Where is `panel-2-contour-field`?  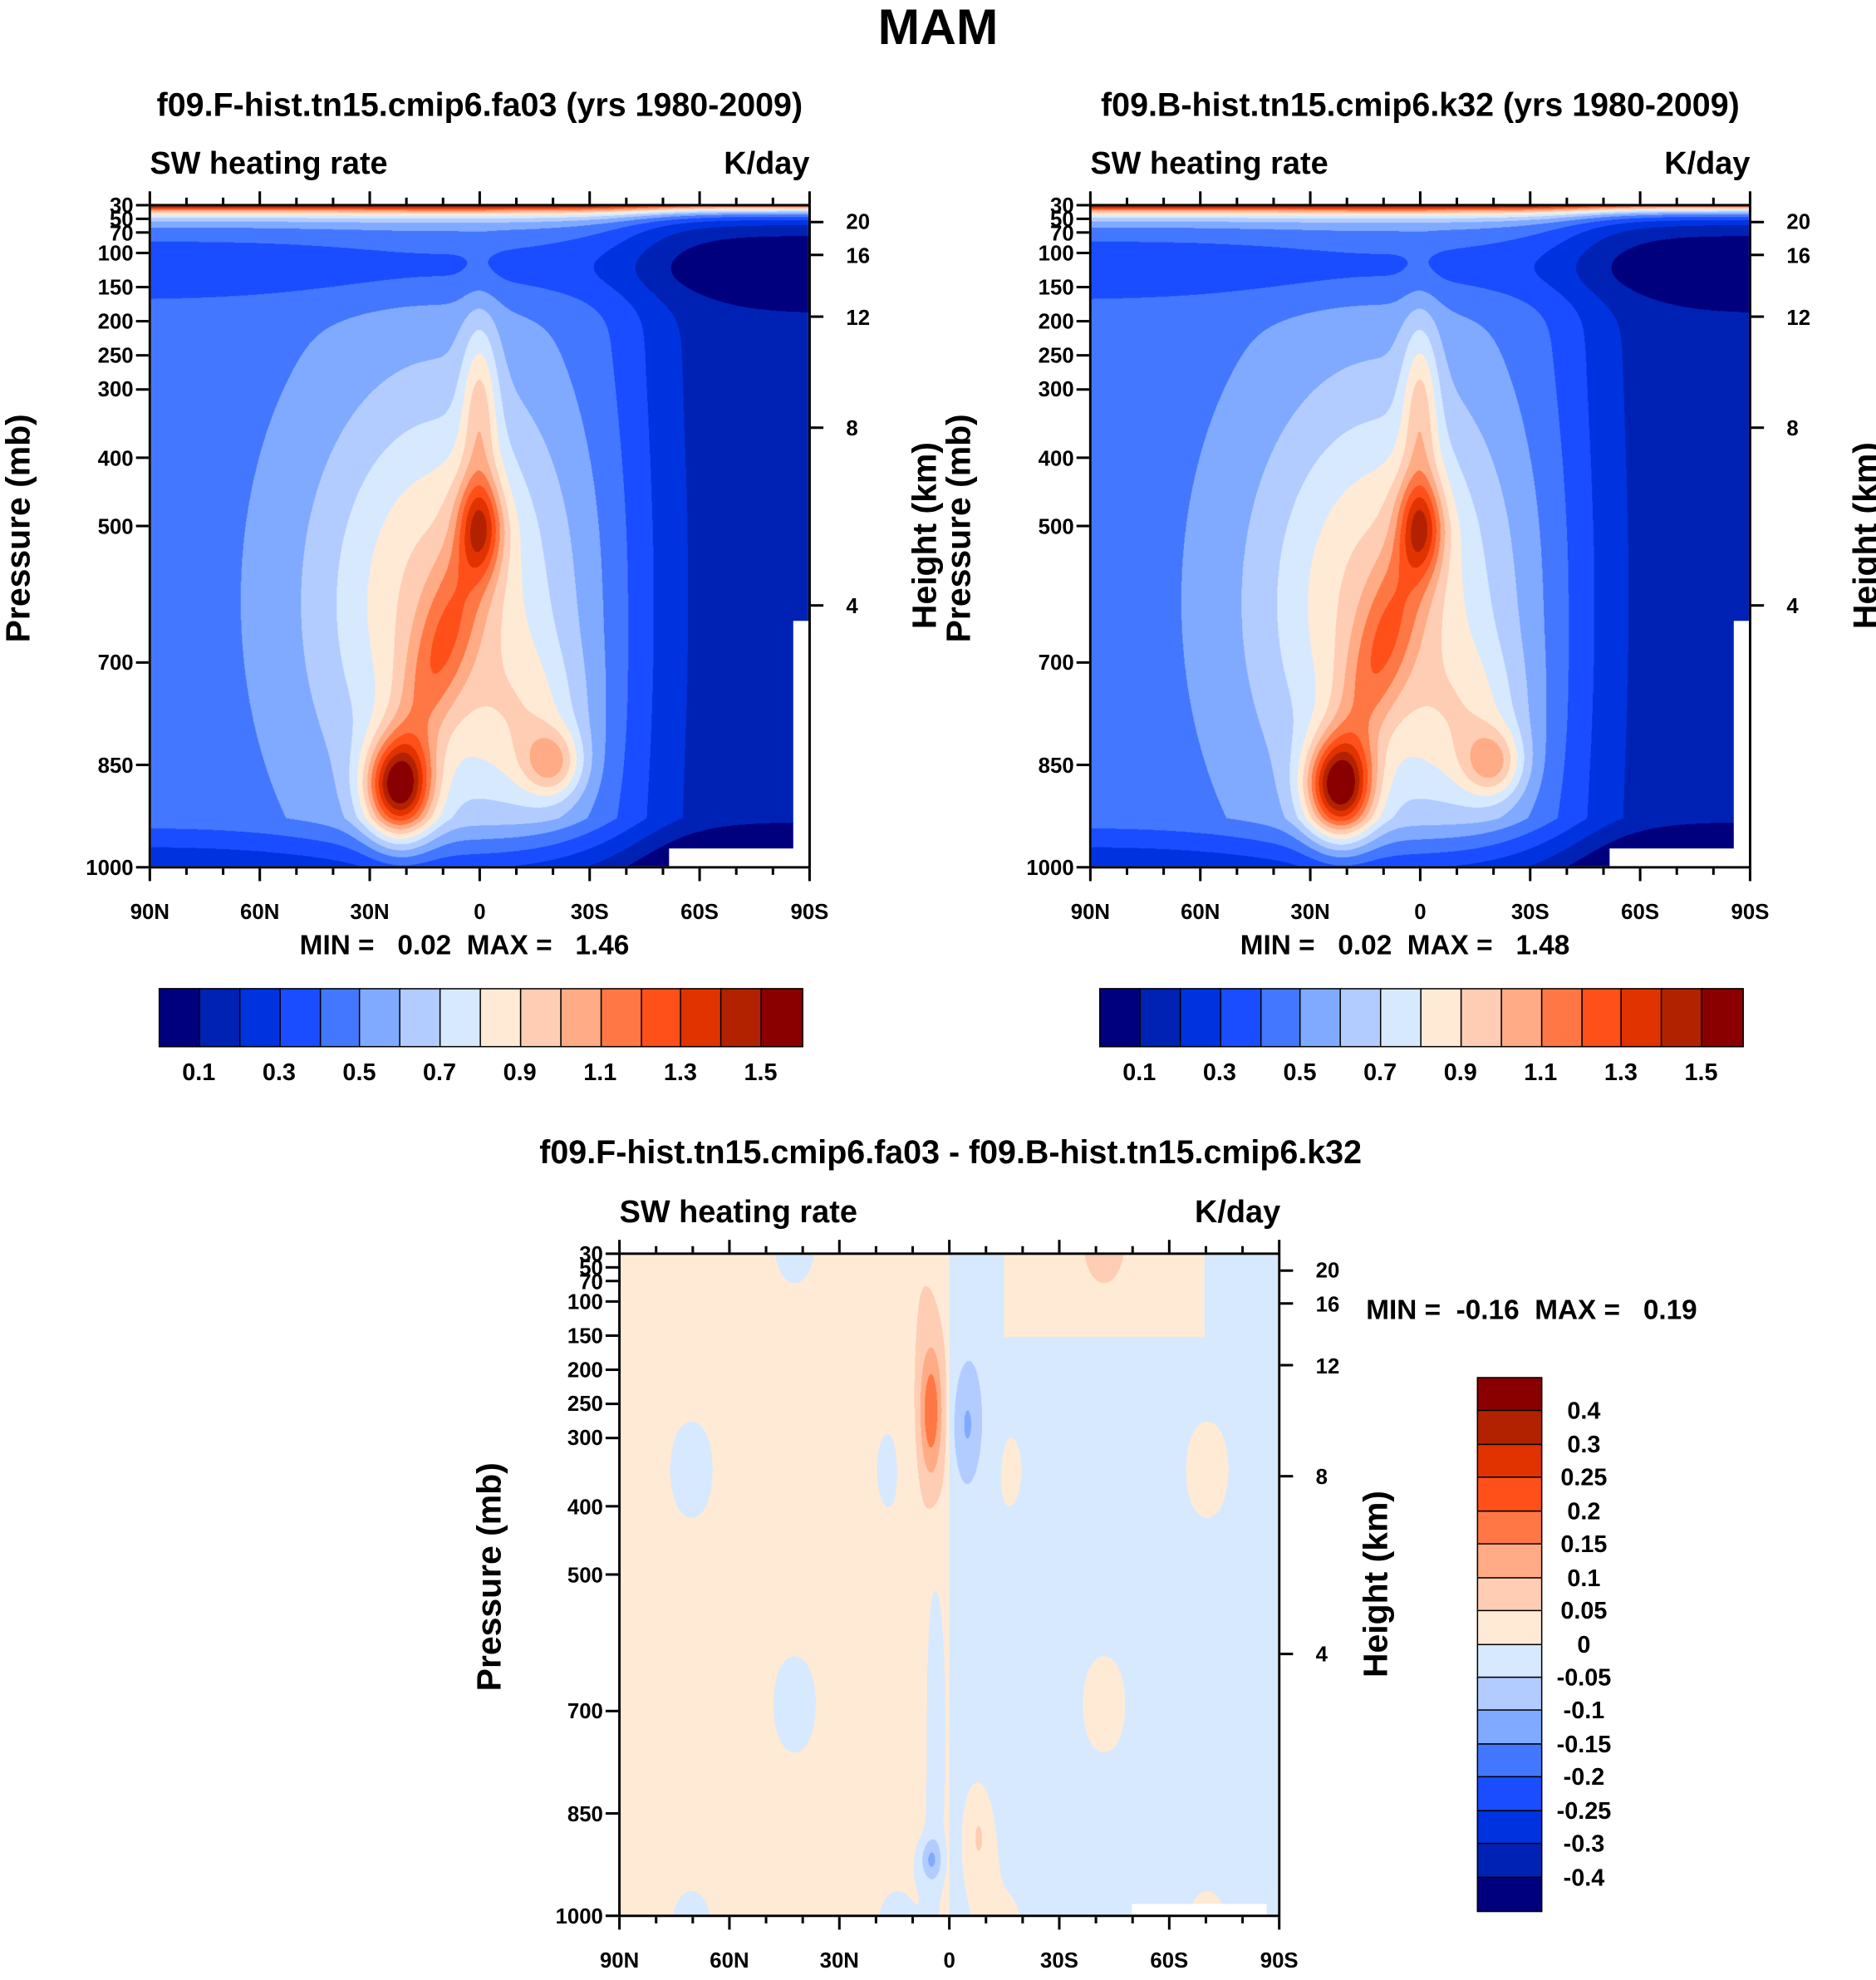
panel-2-contour-field is located at coordinates (1420, 536).